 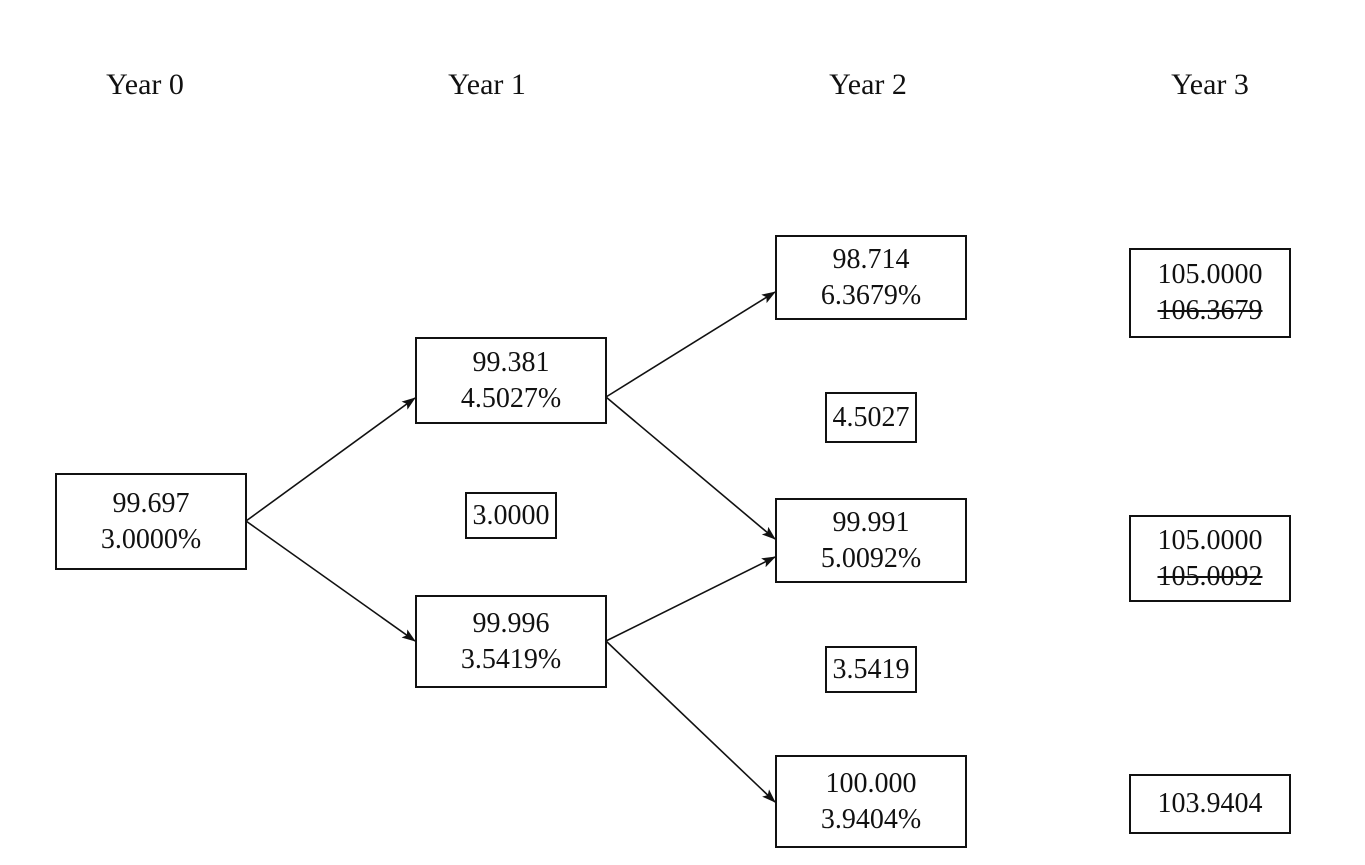 I want to click on coupon-rate-year2-upper: 4.5027, so click(x=871, y=417).